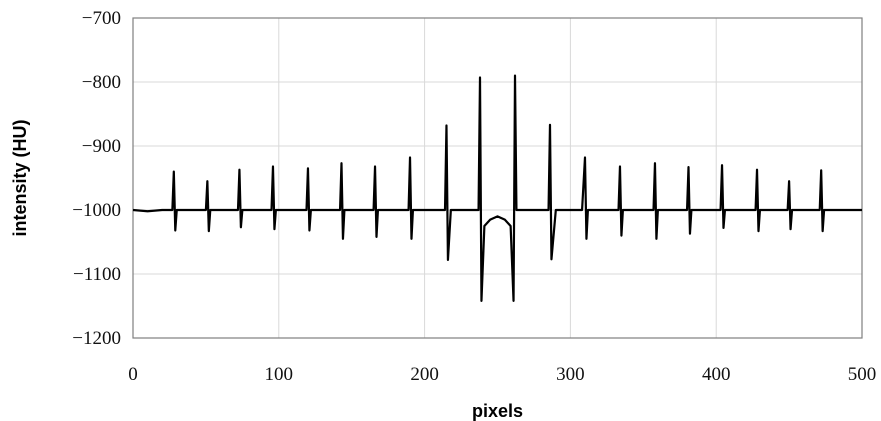 This screenshot has height=421, width=881. Describe the element at coordinates (101, 82) in the screenshot. I see `y-tick-label: −800` at that location.